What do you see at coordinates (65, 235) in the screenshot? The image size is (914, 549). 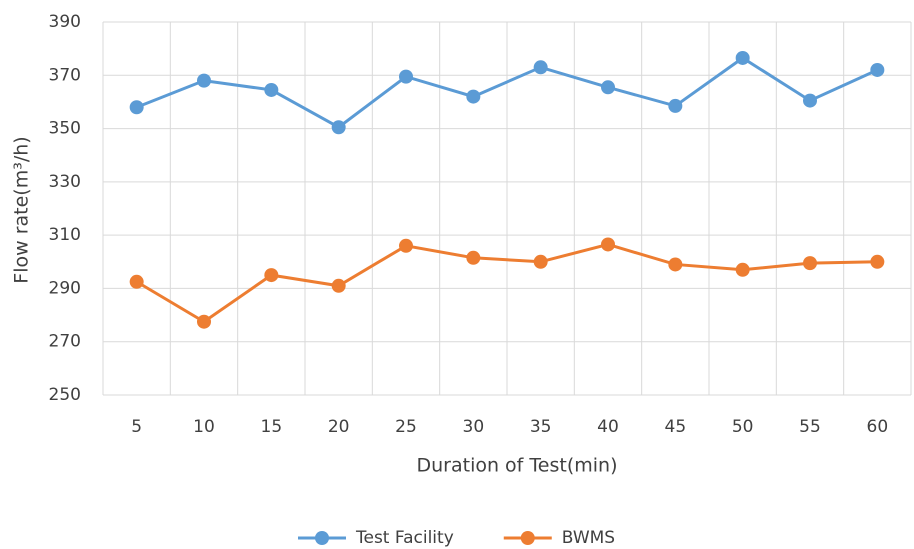 I see `y-tick-label: 310` at bounding box center [65, 235].